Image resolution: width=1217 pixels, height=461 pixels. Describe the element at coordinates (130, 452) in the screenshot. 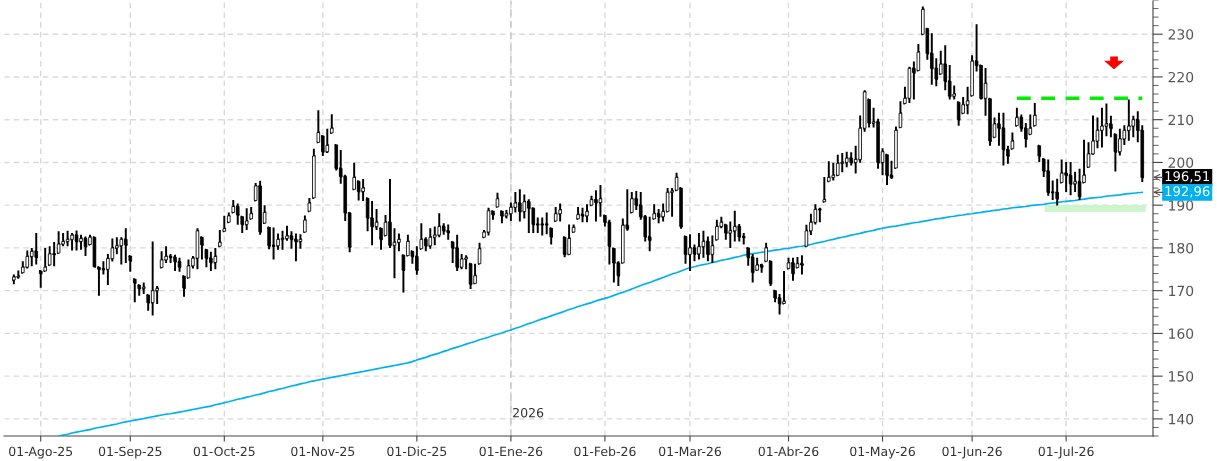

I see `x-tick-label: 01-Sep-25` at that location.